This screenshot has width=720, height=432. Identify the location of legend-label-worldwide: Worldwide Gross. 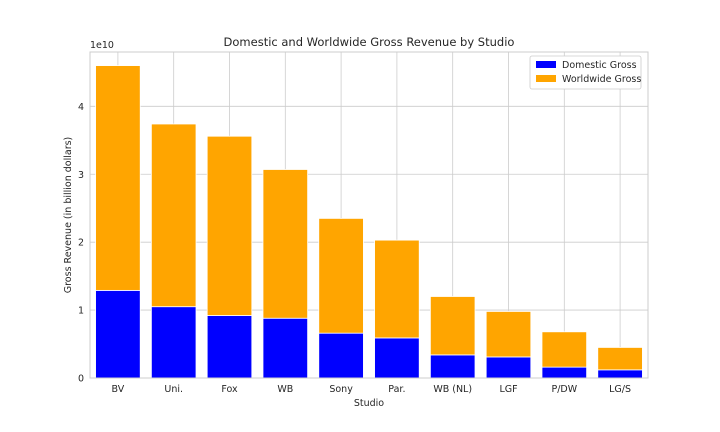
(601, 79).